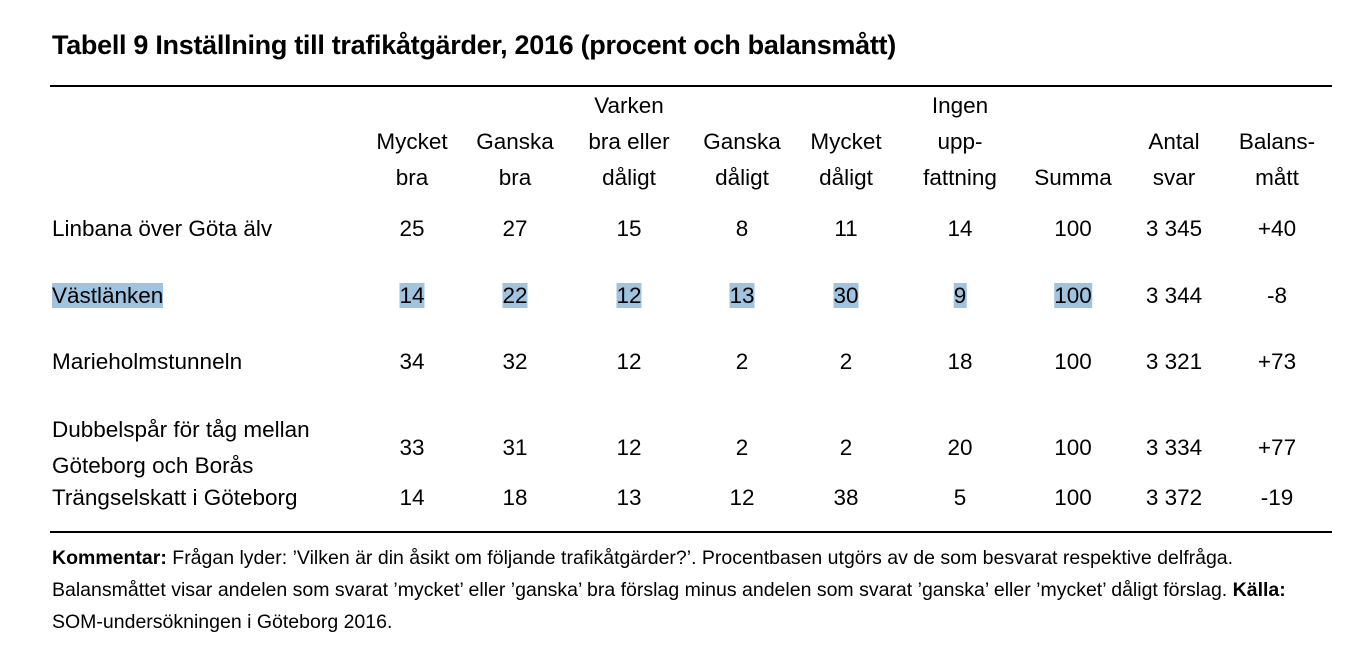 The height and width of the screenshot is (667, 1365). I want to click on cell-value: 38, so click(846, 497).